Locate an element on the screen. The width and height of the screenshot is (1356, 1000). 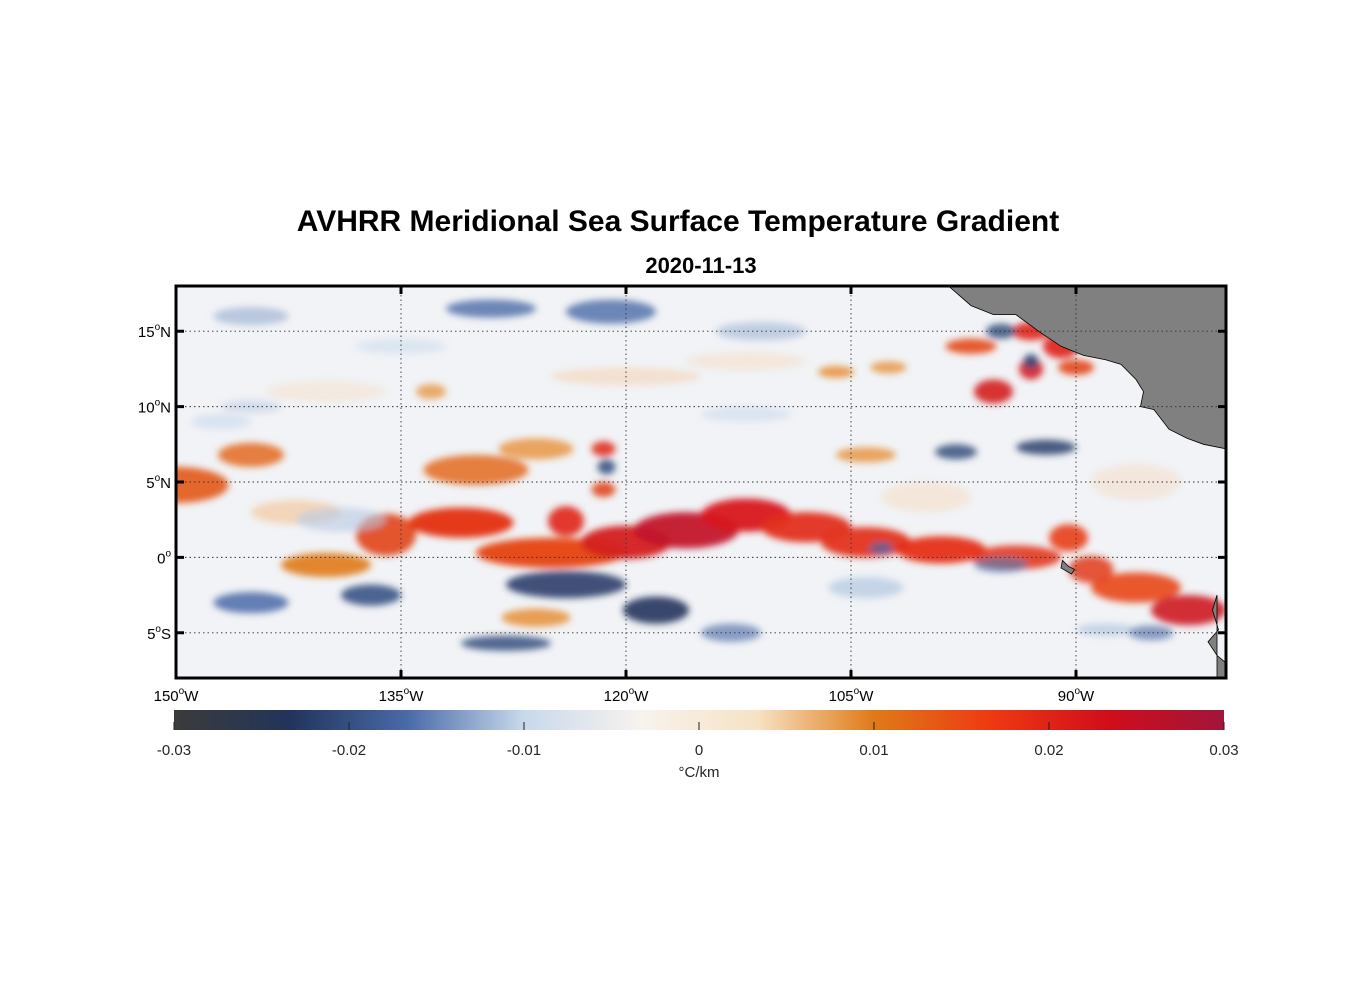
colorbar-tick-label: 0.02 is located at coordinates (1048, 750).